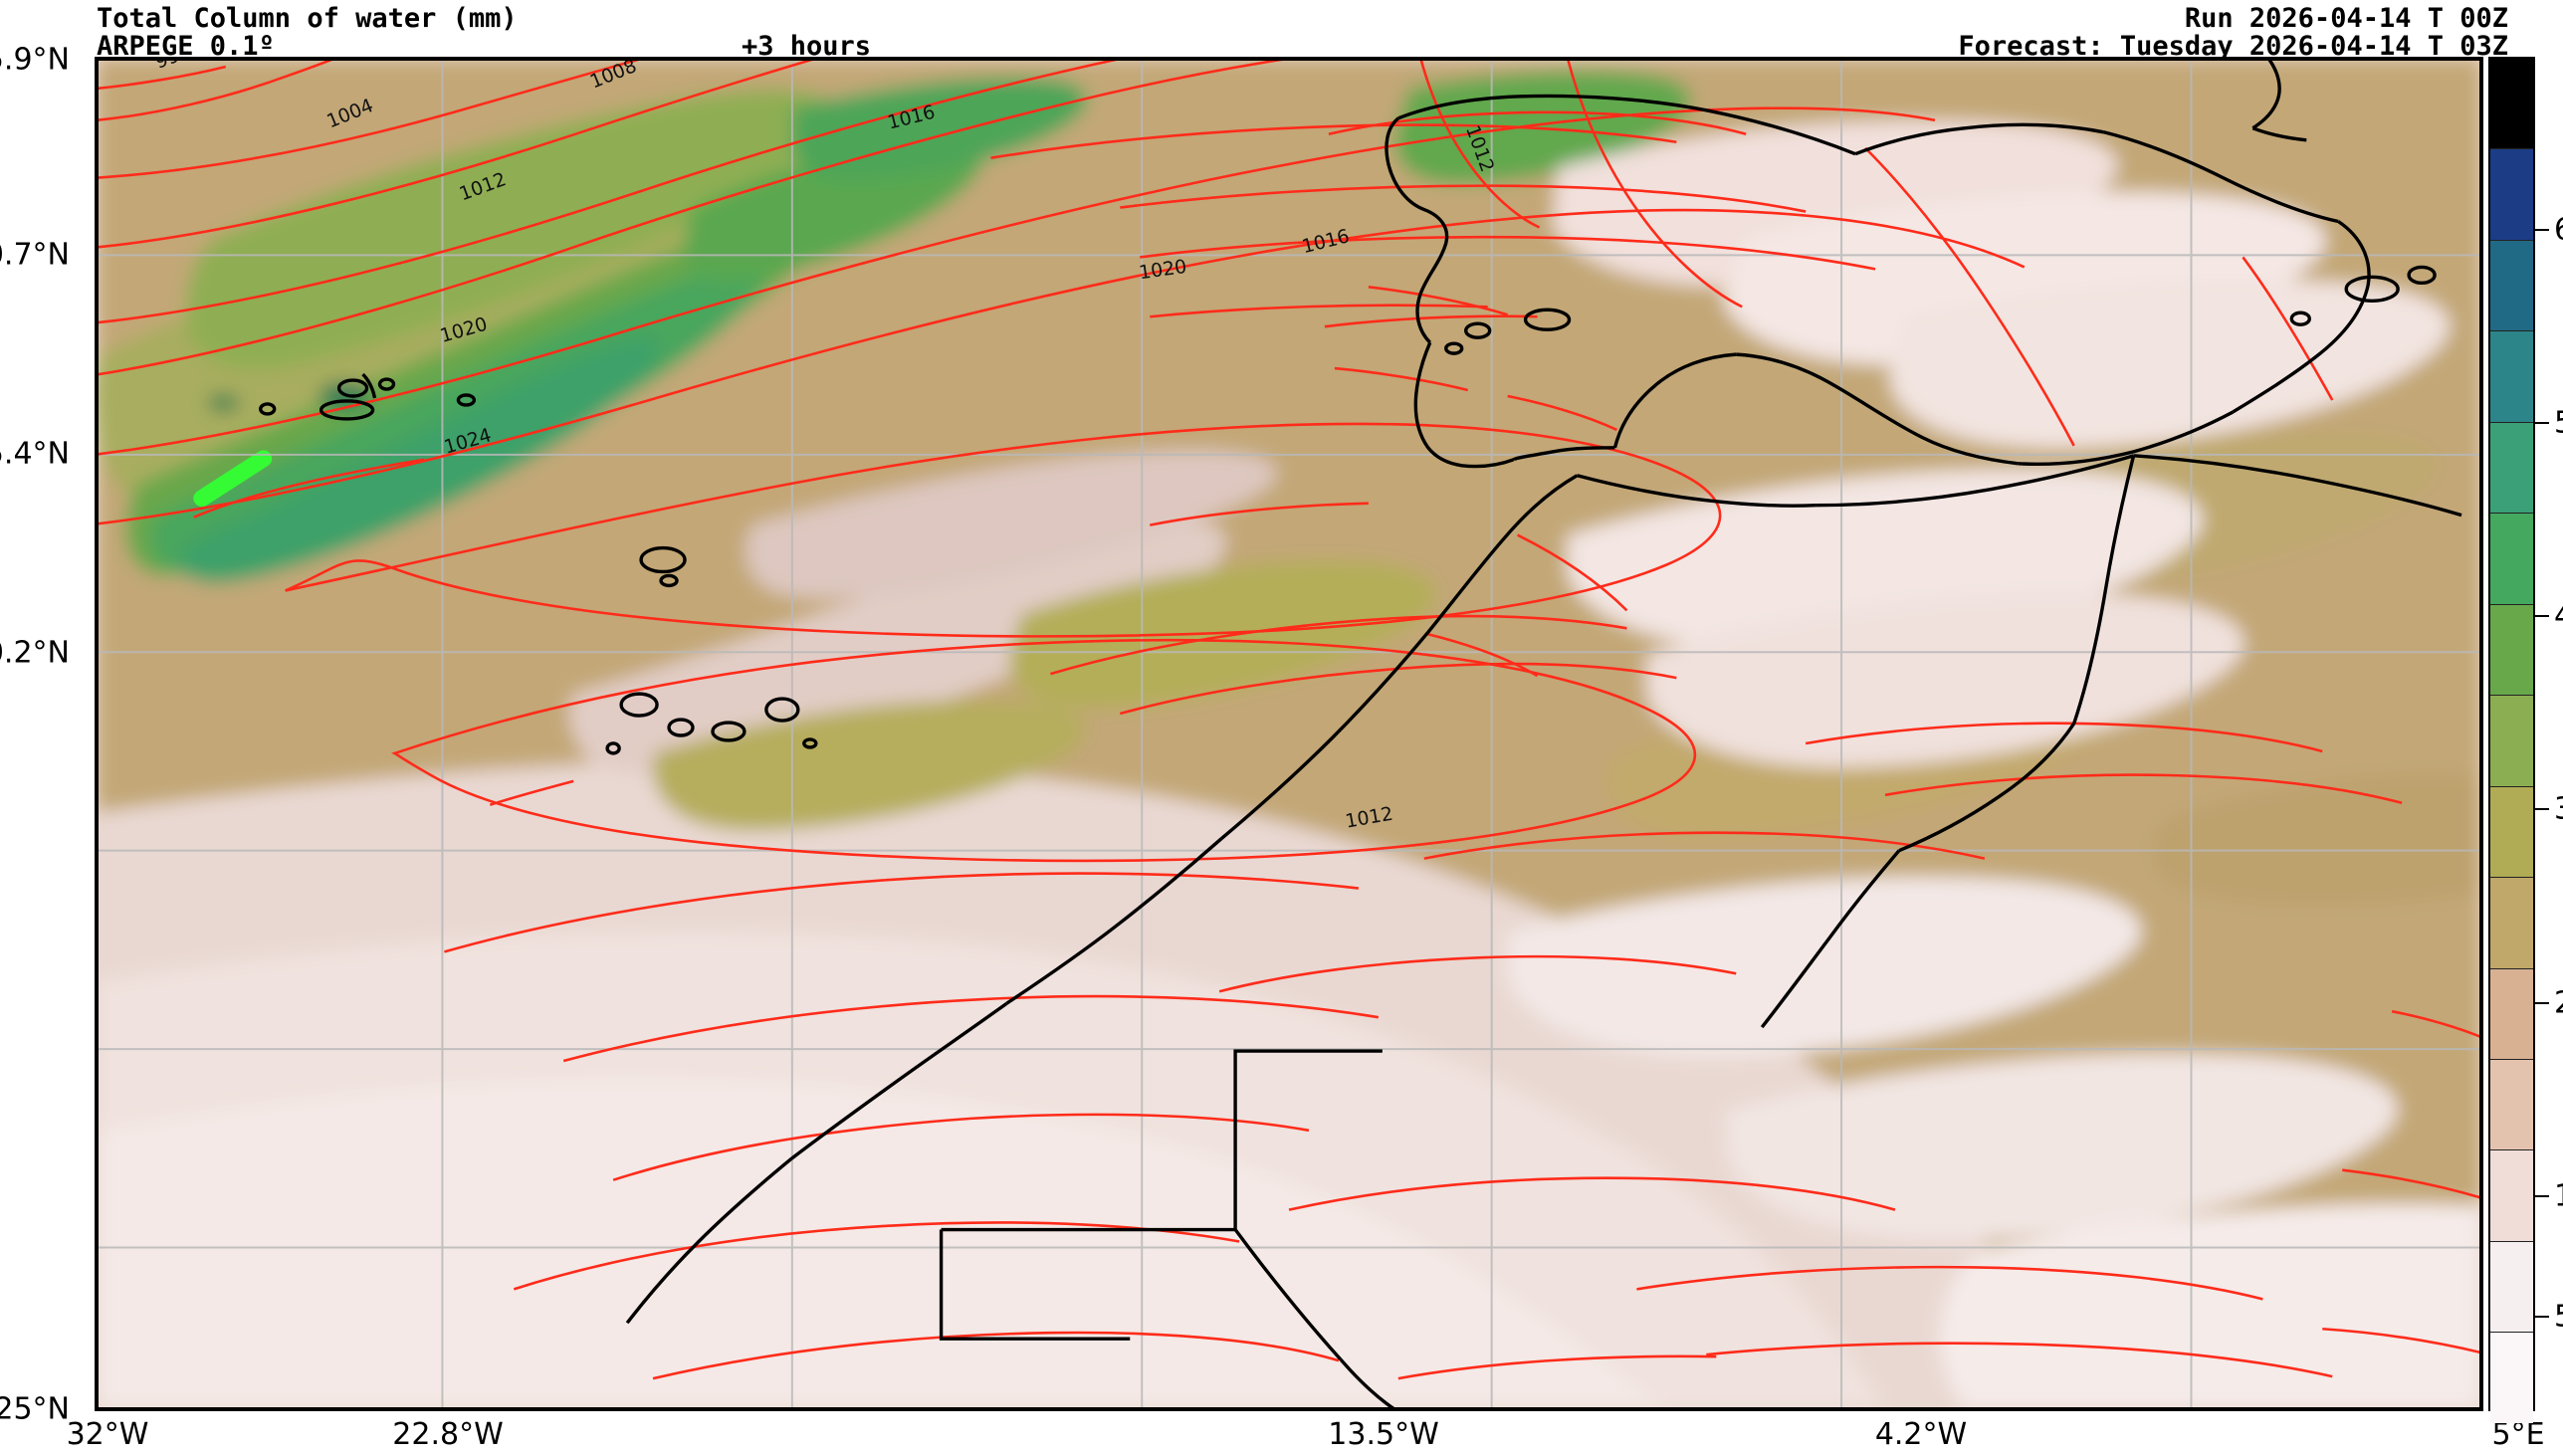 Image resolution: width=2563 pixels, height=1456 pixels. What do you see at coordinates (2558, 423) in the screenshot?
I see `colorbar-tick-label: 55` at bounding box center [2558, 423].